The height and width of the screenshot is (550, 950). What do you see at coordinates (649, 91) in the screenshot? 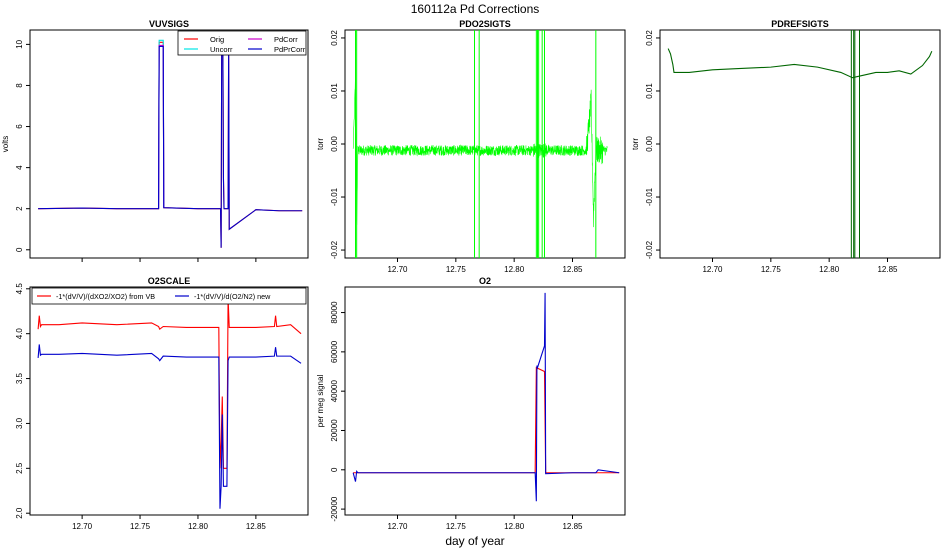
I see `pdrefsigts-y-tick-label: 0.01` at bounding box center [649, 91].